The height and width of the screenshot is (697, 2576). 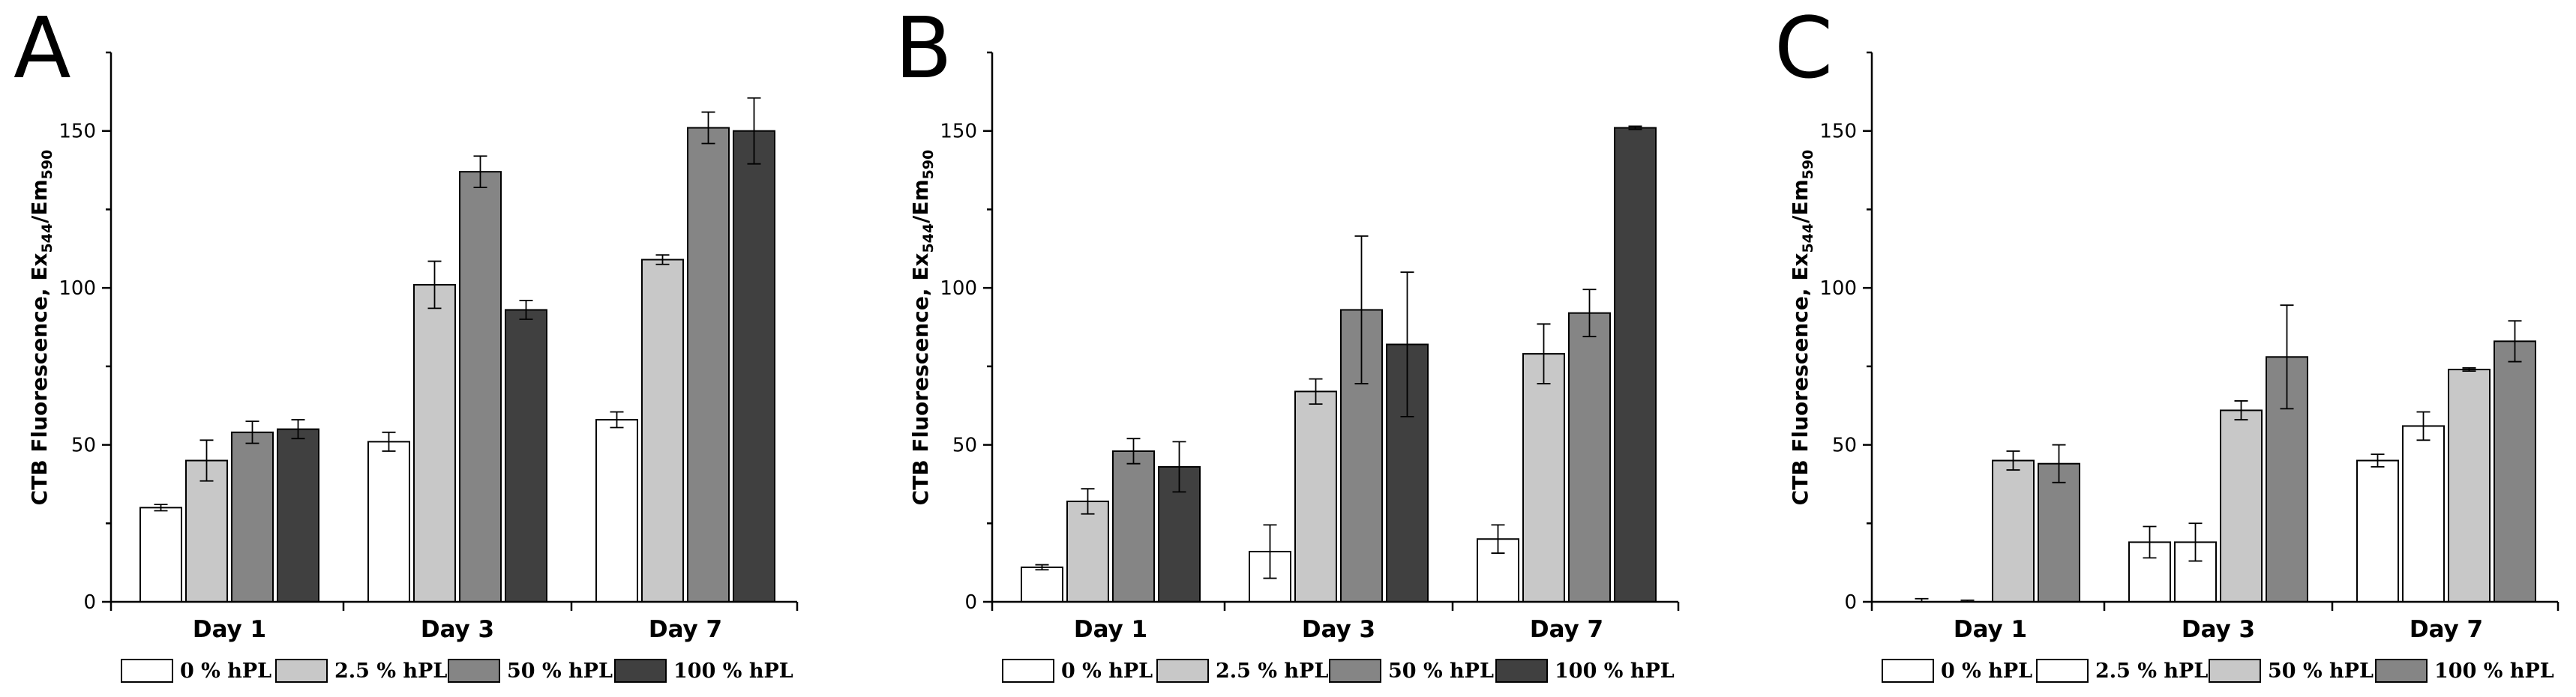 What do you see at coordinates (42, 48) in the screenshot?
I see `panel-letter: A` at bounding box center [42, 48].